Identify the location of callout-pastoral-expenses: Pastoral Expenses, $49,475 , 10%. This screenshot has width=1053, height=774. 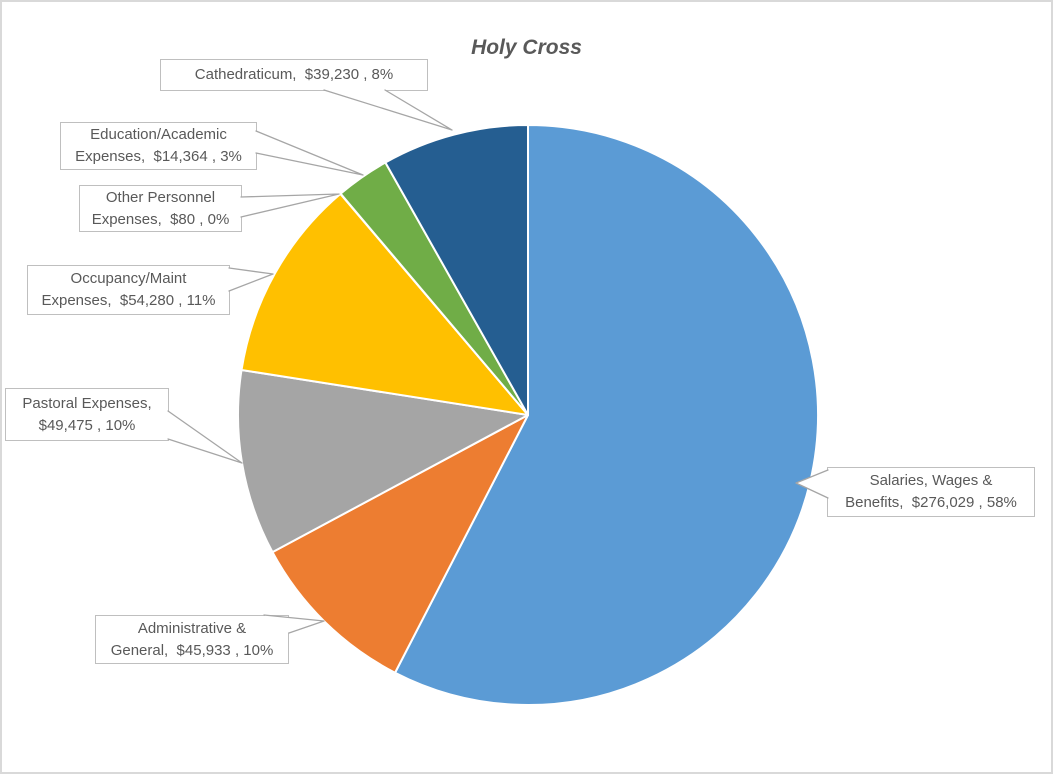
(87, 414).